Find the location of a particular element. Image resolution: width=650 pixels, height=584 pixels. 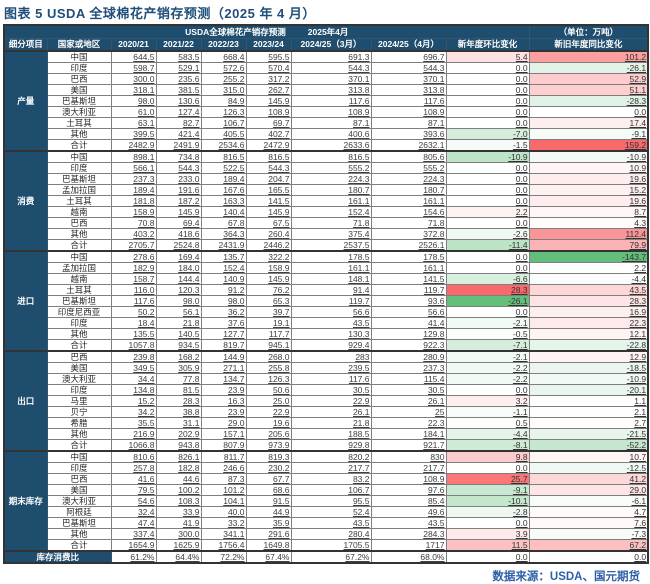

value-cell: 67.7 is located at coordinates (268, 479).